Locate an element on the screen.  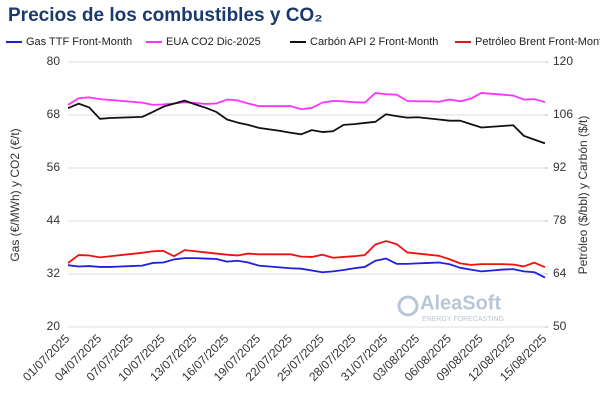
legend-label: Gas TTF Front-Month is located at coordinates (79, 42).